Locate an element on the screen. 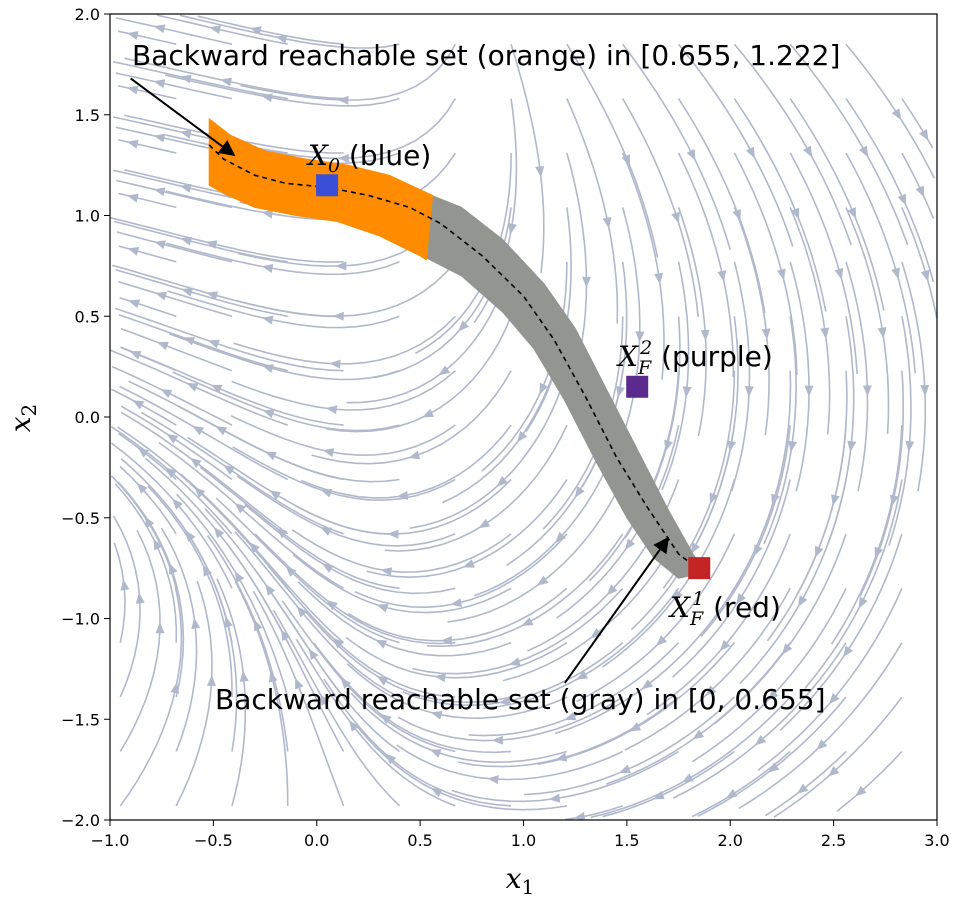 The height and width of the screenshot is (900, 960). x-axis-ticks: −1.0 −0.5 0.0 0.5 1.0 1.5 2.0 2.5 3.0 is located at coordinates (520, 835).